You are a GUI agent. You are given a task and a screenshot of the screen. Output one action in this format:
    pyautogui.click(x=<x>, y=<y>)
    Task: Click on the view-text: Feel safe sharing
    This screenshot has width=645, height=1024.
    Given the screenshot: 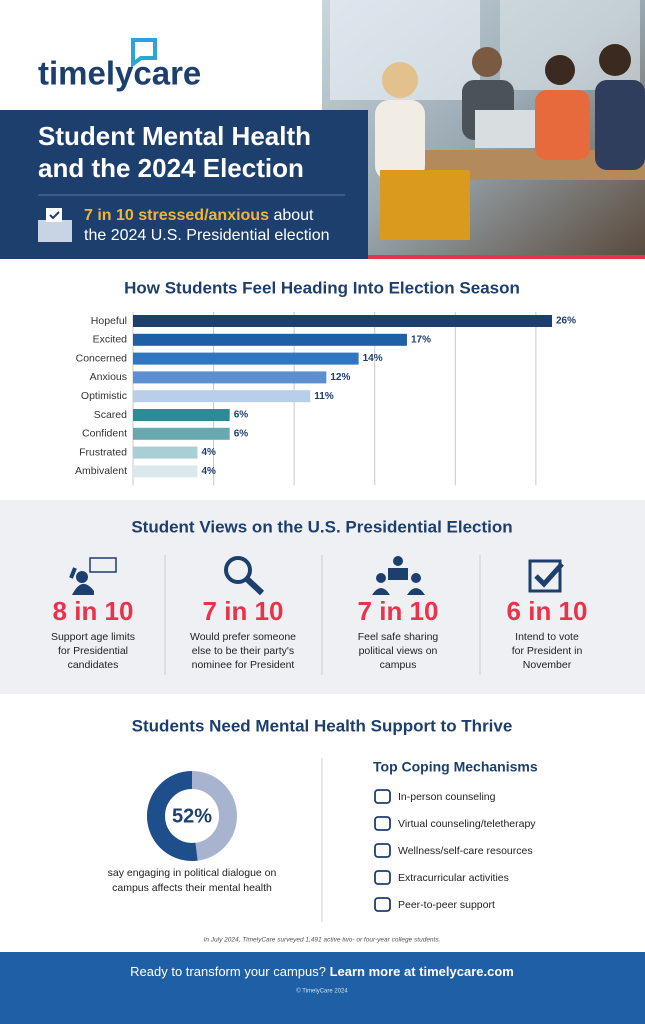 What is the action you would take?
    pyautogui.click(x=398, y=637)
    